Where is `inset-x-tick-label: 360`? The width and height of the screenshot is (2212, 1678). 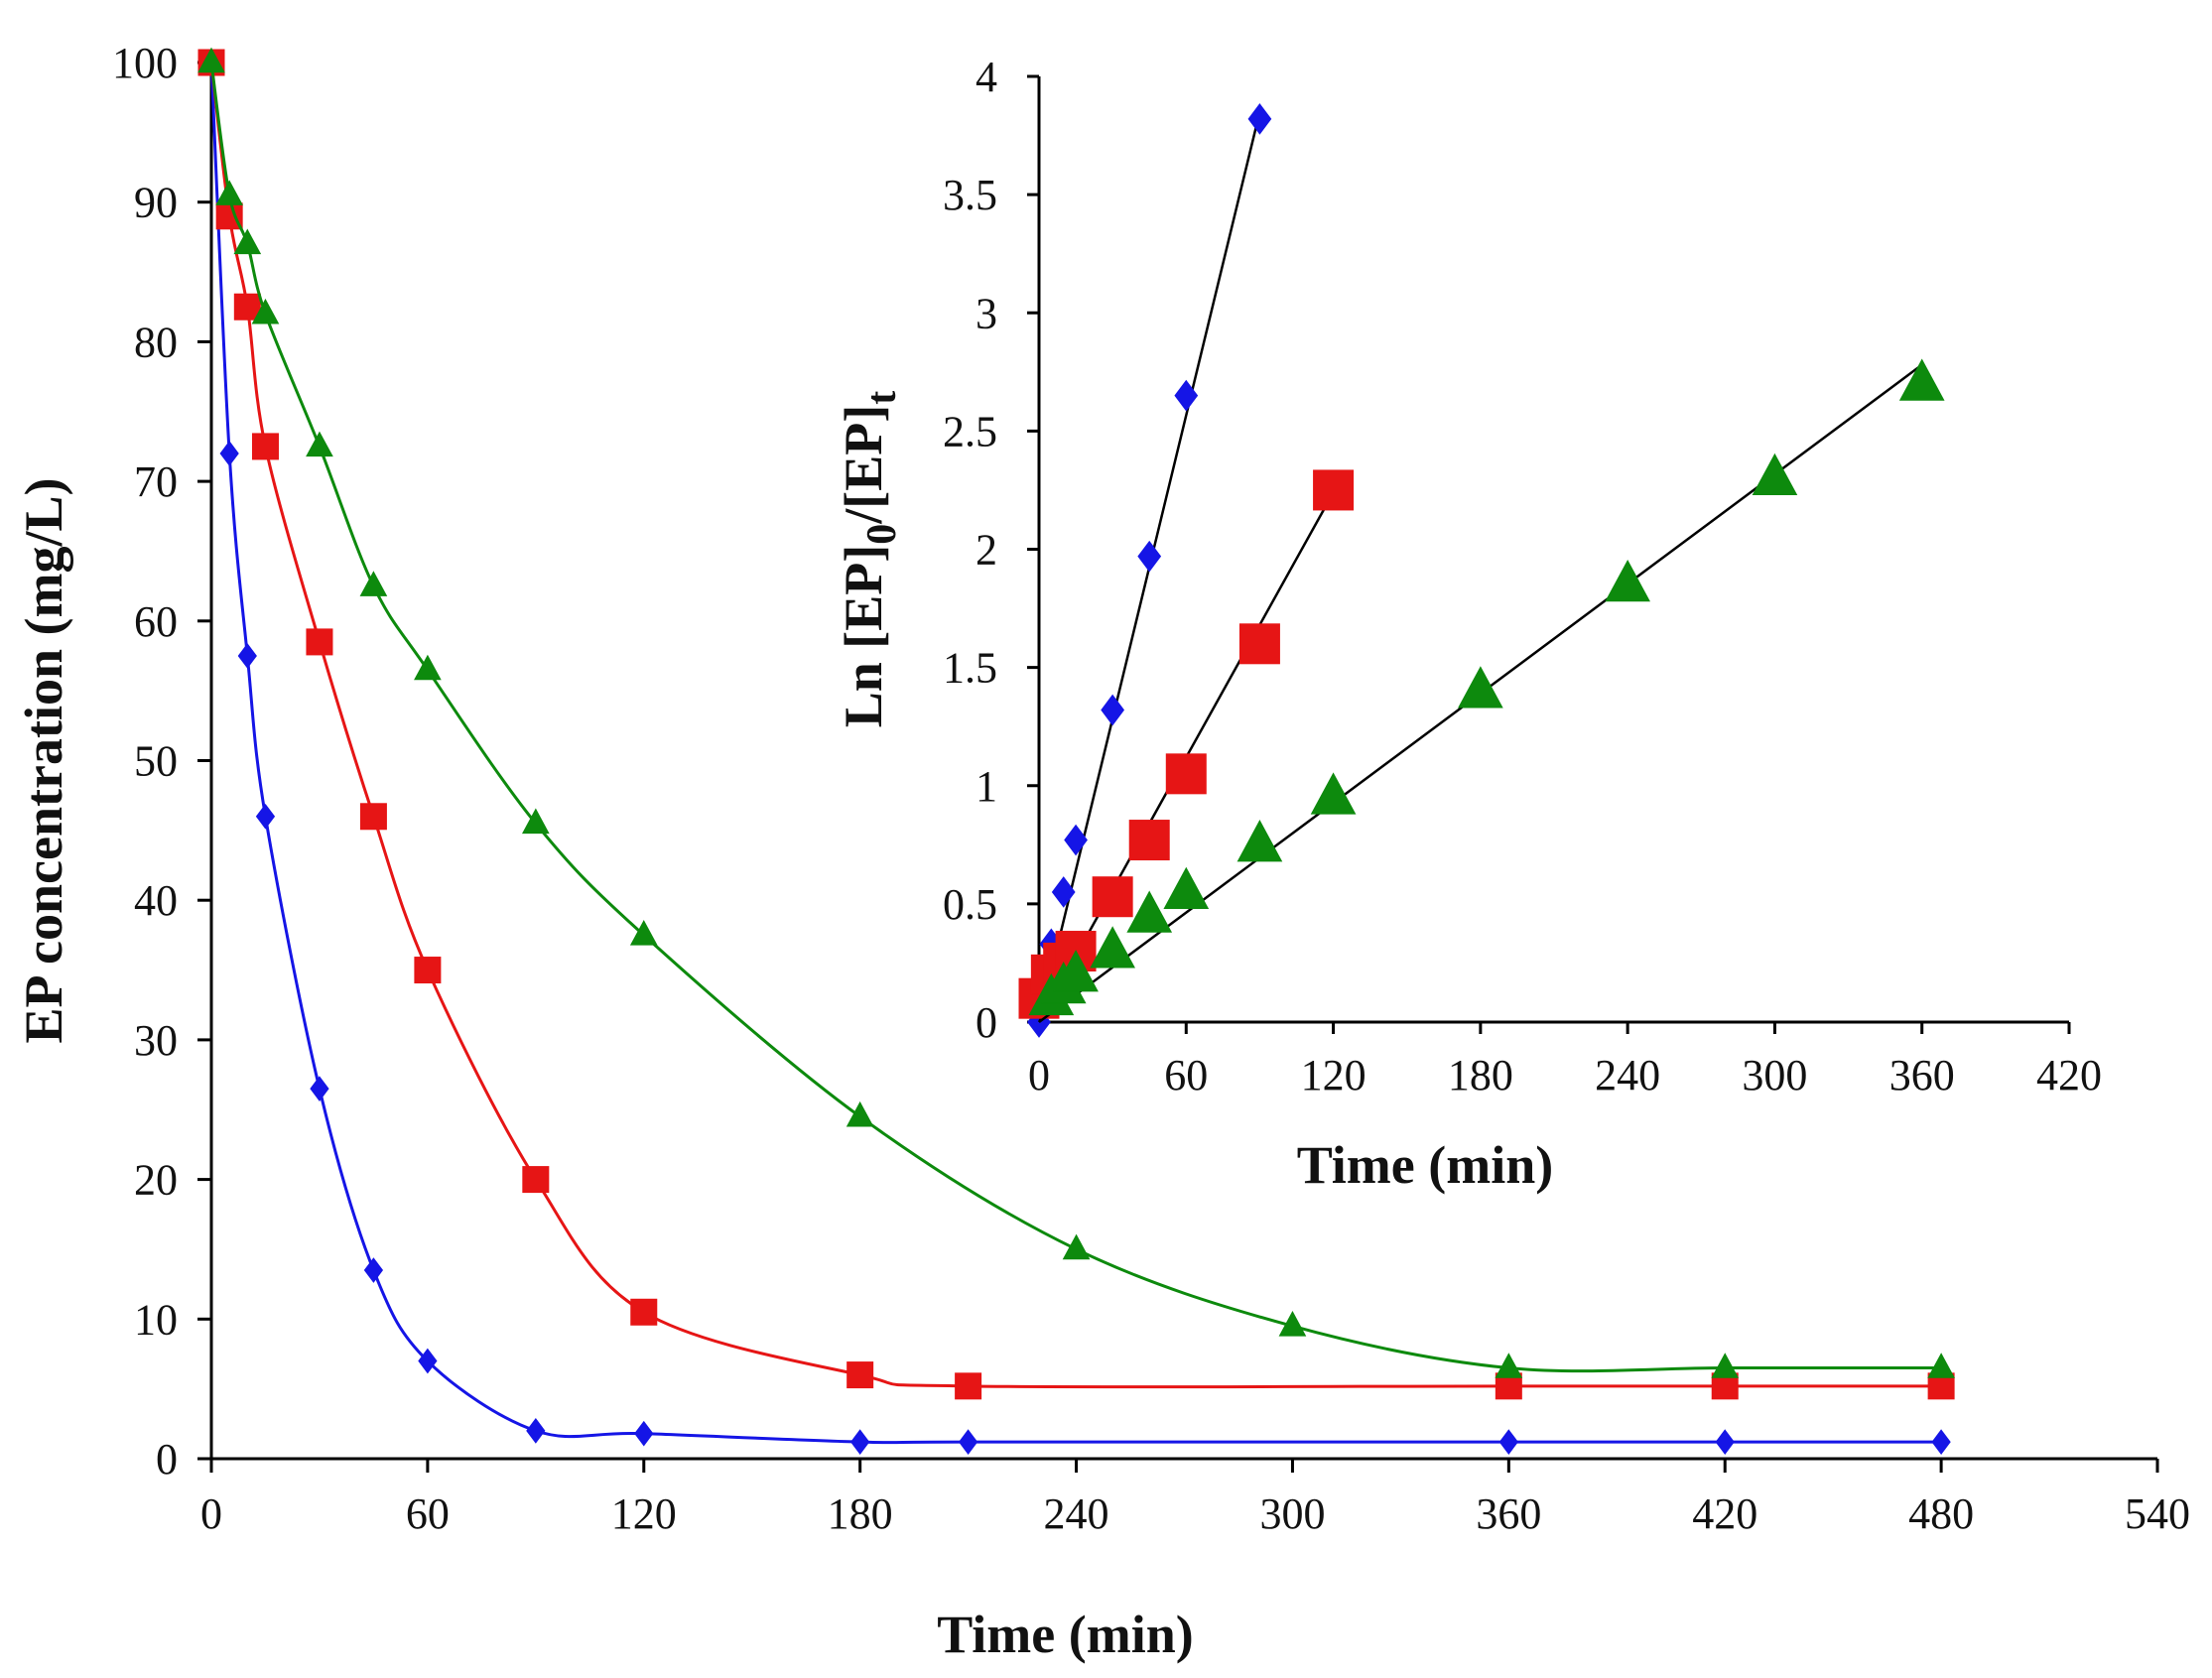 inset-x-tick-label: 360 is located at coordinates (1922, 1075).